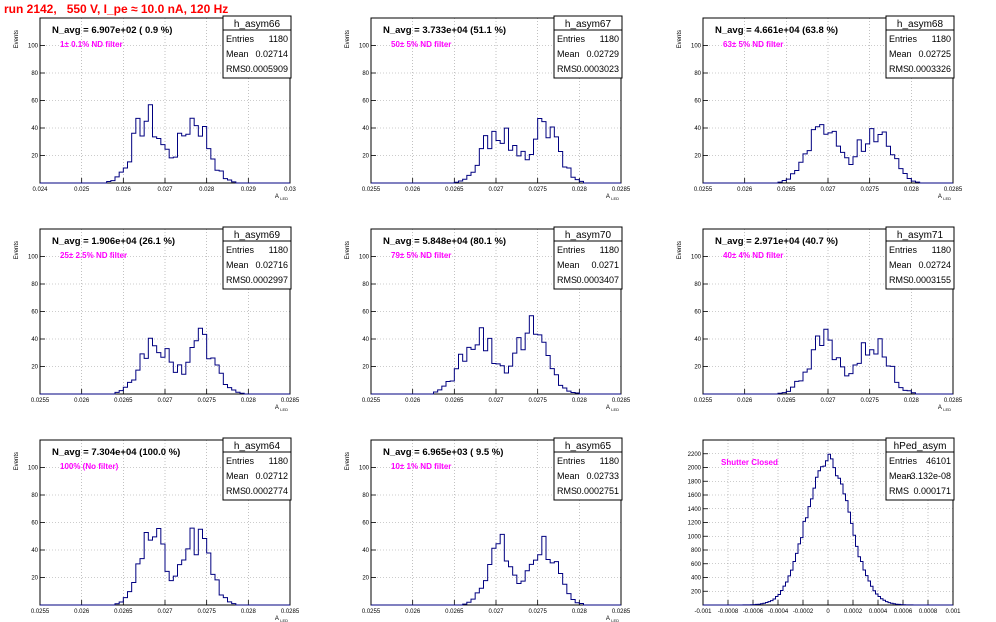  Describe the element at coordinates (93, 255) in the screenshot. I see `filter-label: 25± 2.5% ND filter` at that location.